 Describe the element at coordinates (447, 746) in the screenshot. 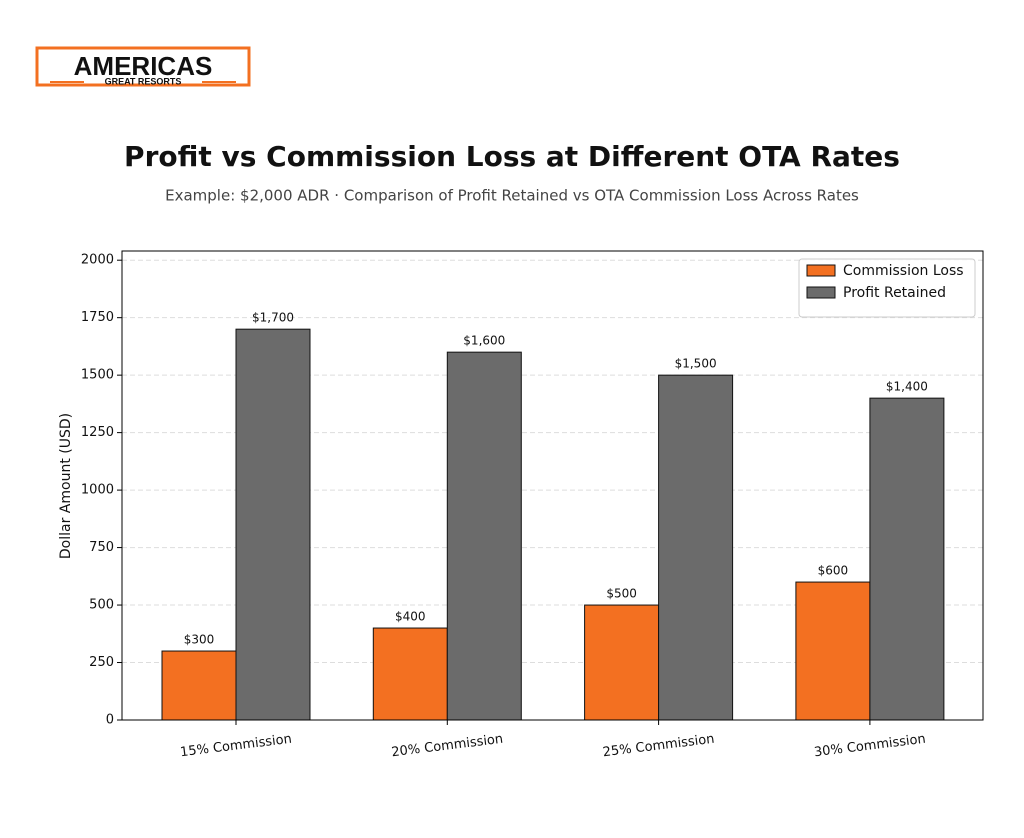

I see `x-tick-label: 20% Commission` at that location.